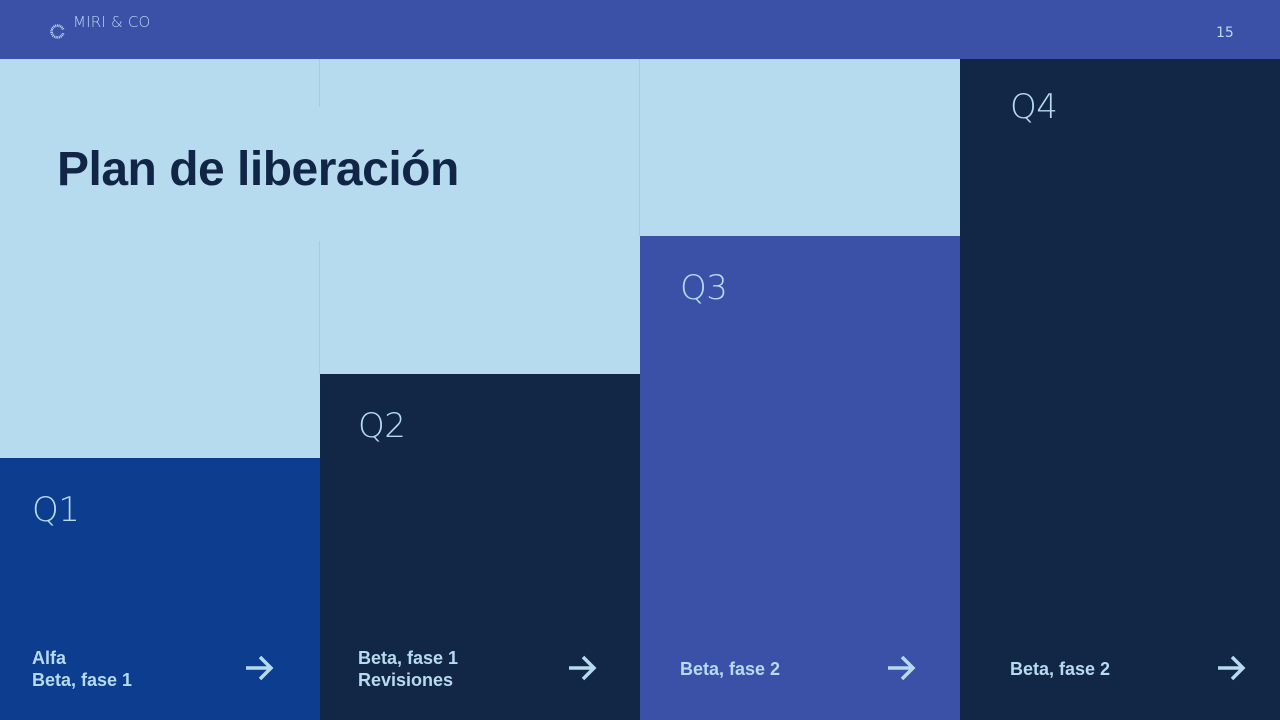  Describe the element at coordinates (56, 510) in the screenshot. I see `quarter-label: Q1` at that location.